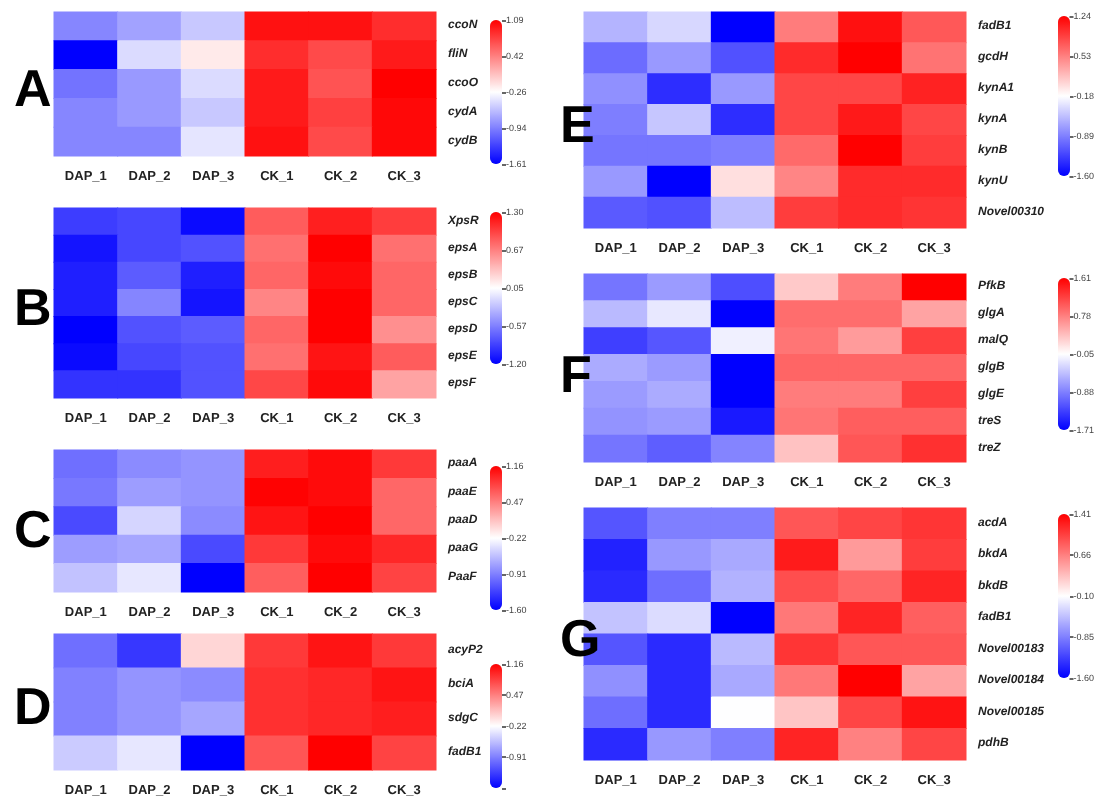 The image size is (1100, 798). Describe the element at coordinates (33, 529) in the screenshot. I see `text: C` at that location.